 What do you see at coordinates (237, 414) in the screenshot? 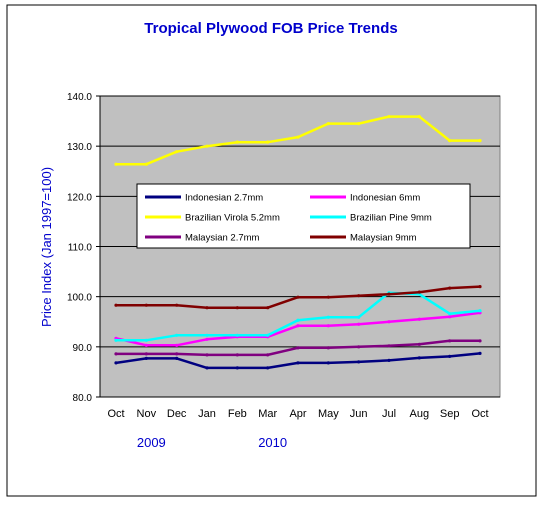
I see `x-tick-label: Feb` at bounding box center [237, 414].